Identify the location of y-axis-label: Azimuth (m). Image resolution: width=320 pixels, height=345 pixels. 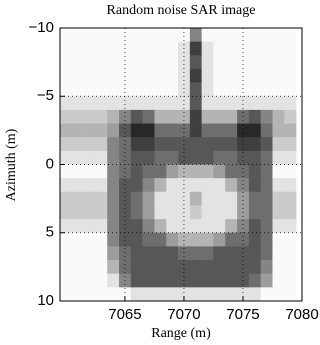
(11, 164).